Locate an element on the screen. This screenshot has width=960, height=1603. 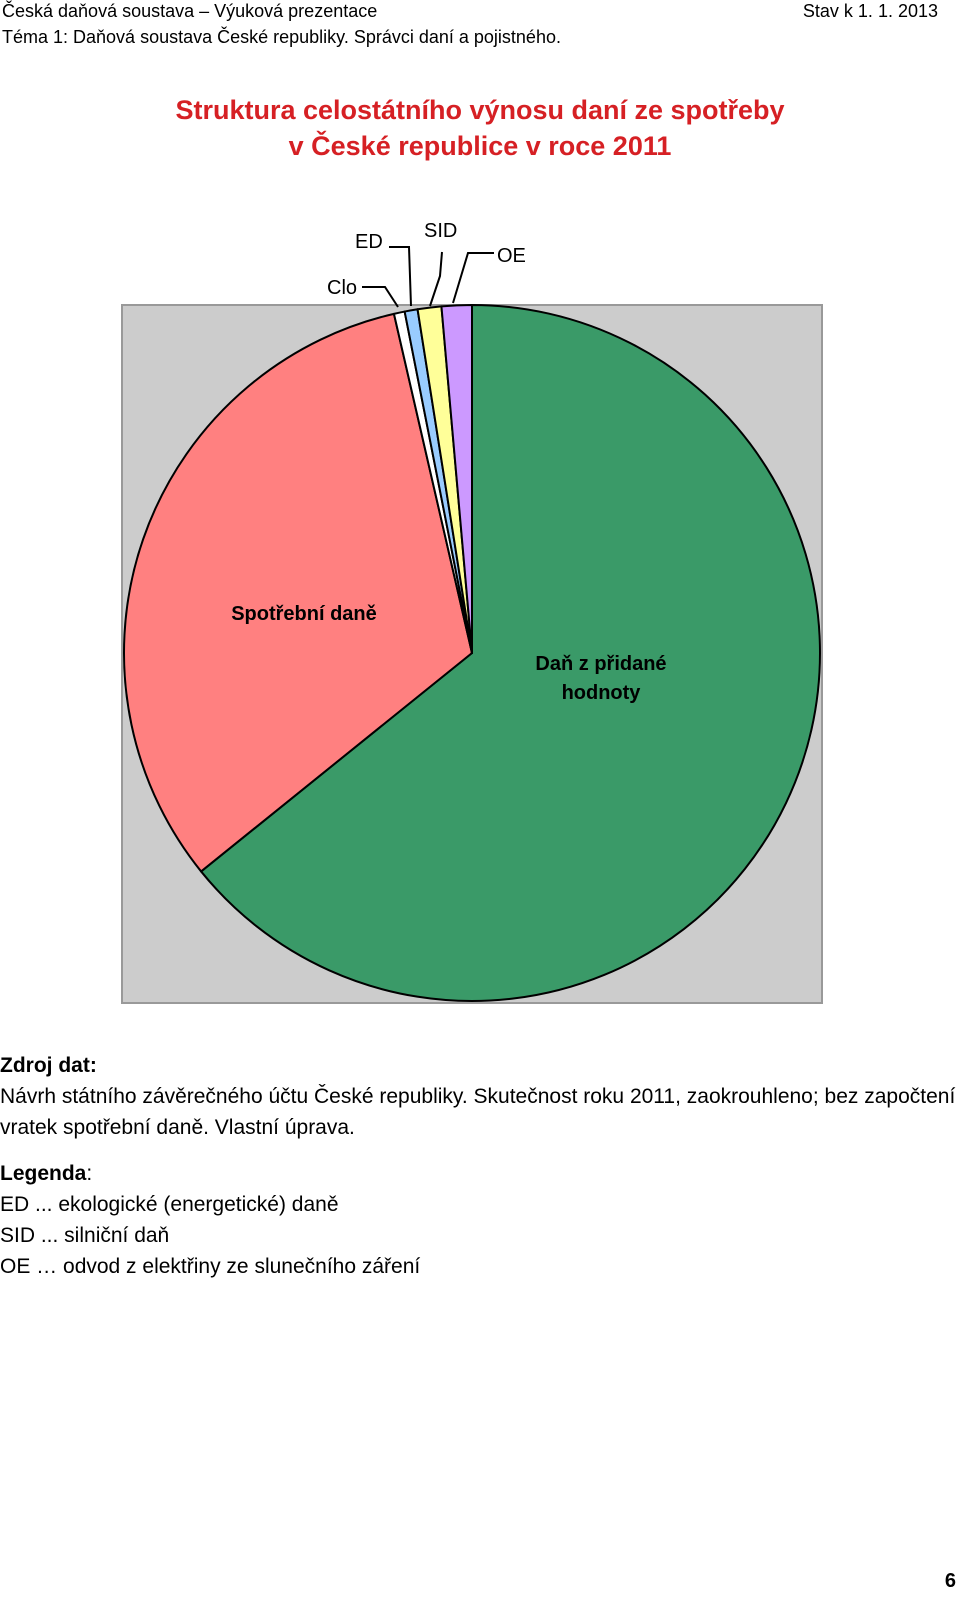
legend-item-sid: SID ... silniční daň is located at coordinates (85, 1235).